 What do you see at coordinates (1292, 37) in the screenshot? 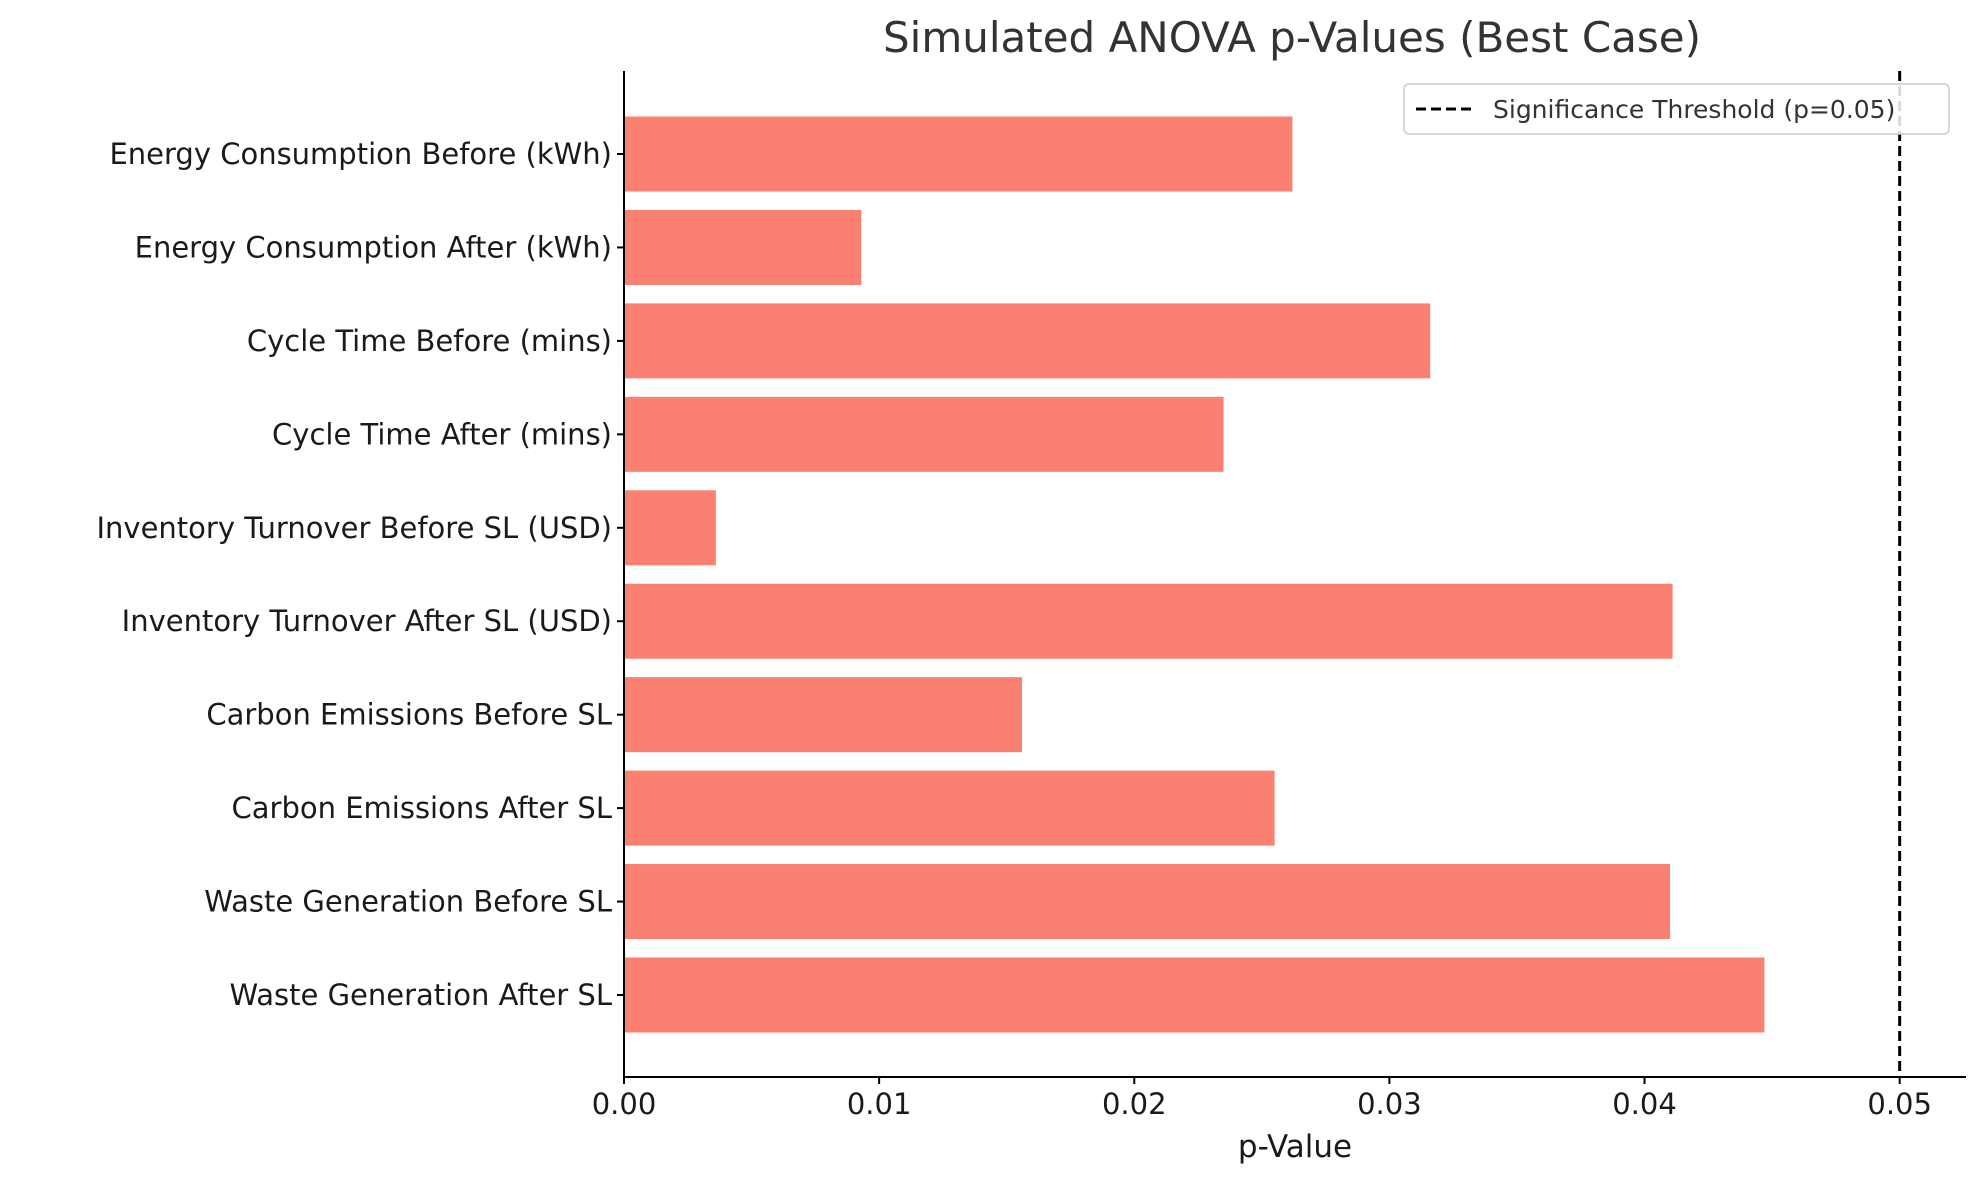
I see `chart-title: Simulated ANOVA p-Values (Best Case)` at bounding box center [1292, 37].